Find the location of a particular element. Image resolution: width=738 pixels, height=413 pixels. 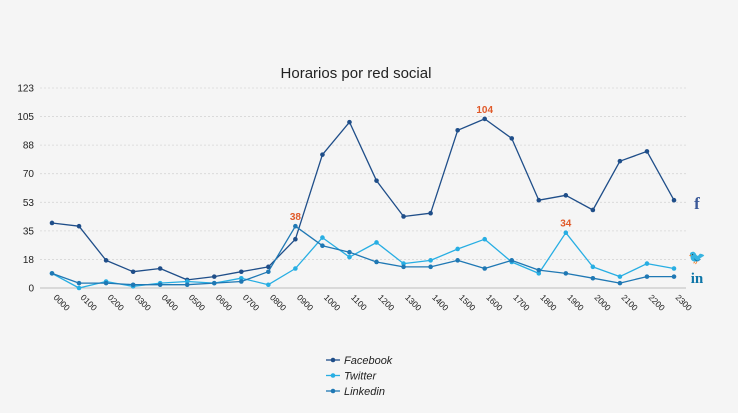

series-line-twitter is located at coordinates (363, 260).